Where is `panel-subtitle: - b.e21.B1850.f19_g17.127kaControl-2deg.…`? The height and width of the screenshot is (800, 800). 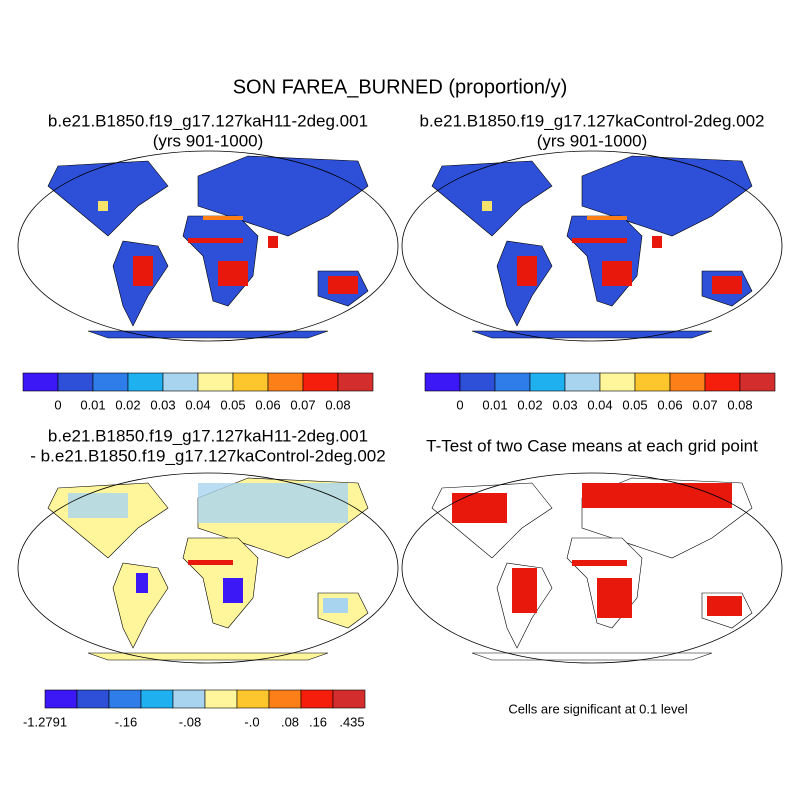 panel-subtitle: - b.e21.B1850.f19_g17.127kaControl-2deg.… is located at coordinates (207, 455).